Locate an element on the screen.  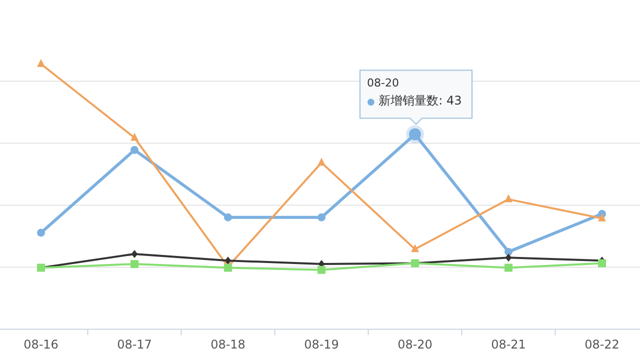
annotation: 08-20 is located at coordinates (383, 83).